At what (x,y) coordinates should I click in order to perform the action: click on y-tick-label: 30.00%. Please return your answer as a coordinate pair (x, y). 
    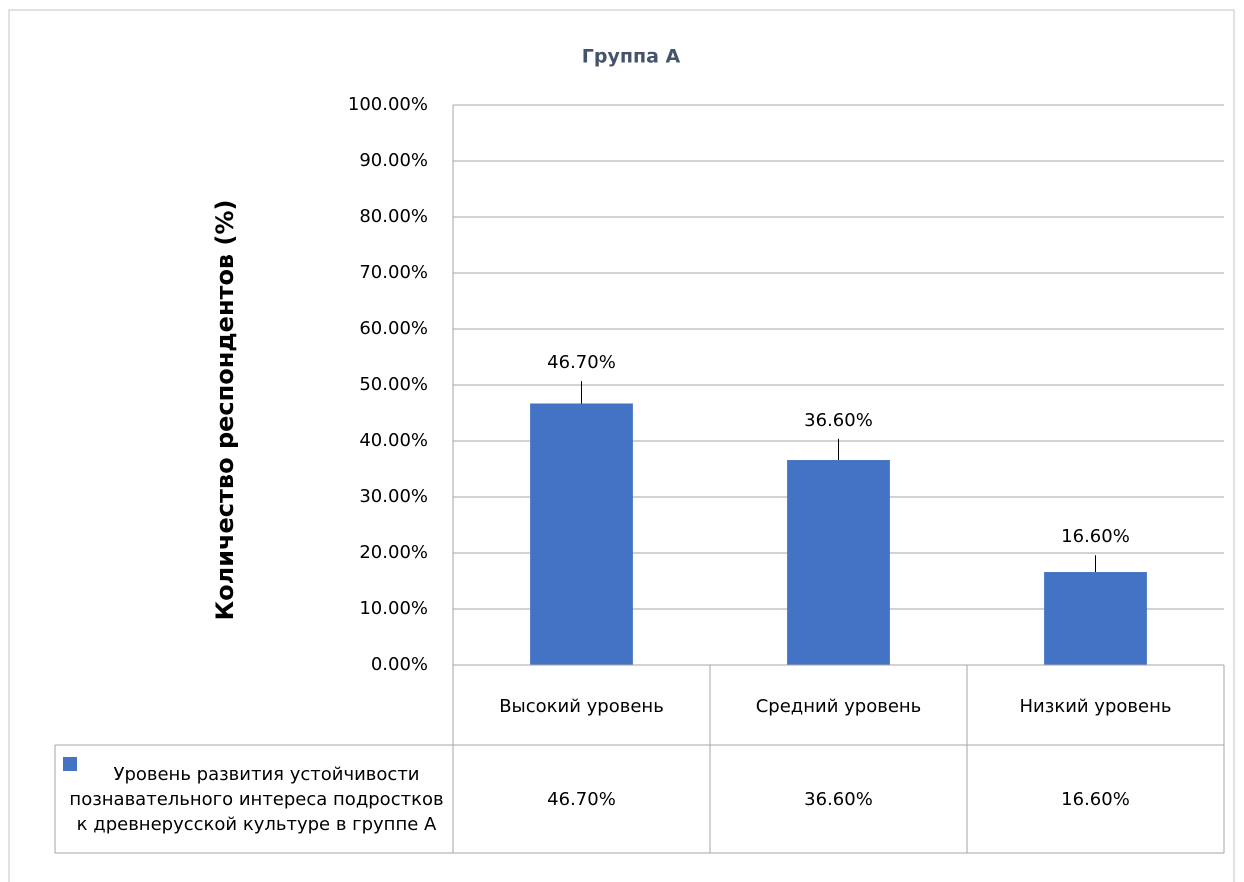
    Looking at the image, I should click on (393, 496).